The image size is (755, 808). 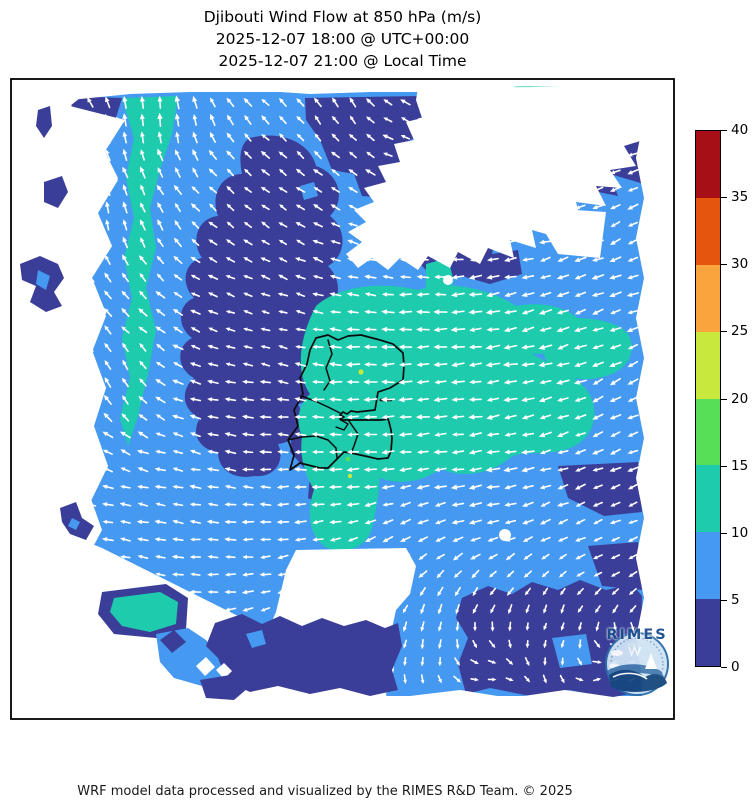 What do you see at coordinates (740, 197) in the screenshot?
I see `colorbar-tick-label: 35` at bounding box center [740, 197].